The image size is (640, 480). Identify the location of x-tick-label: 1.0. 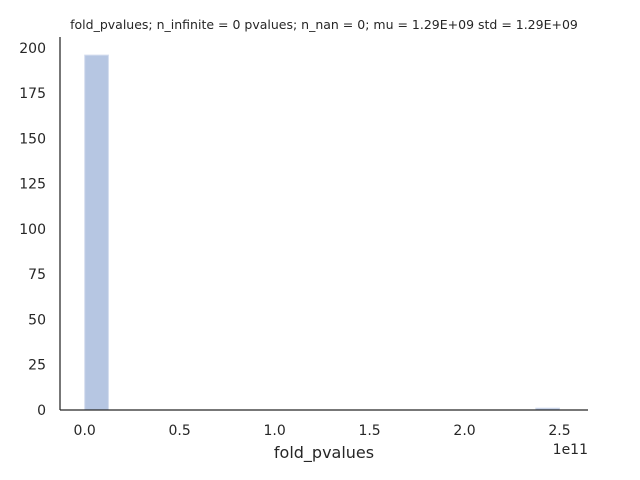
(274, 431).